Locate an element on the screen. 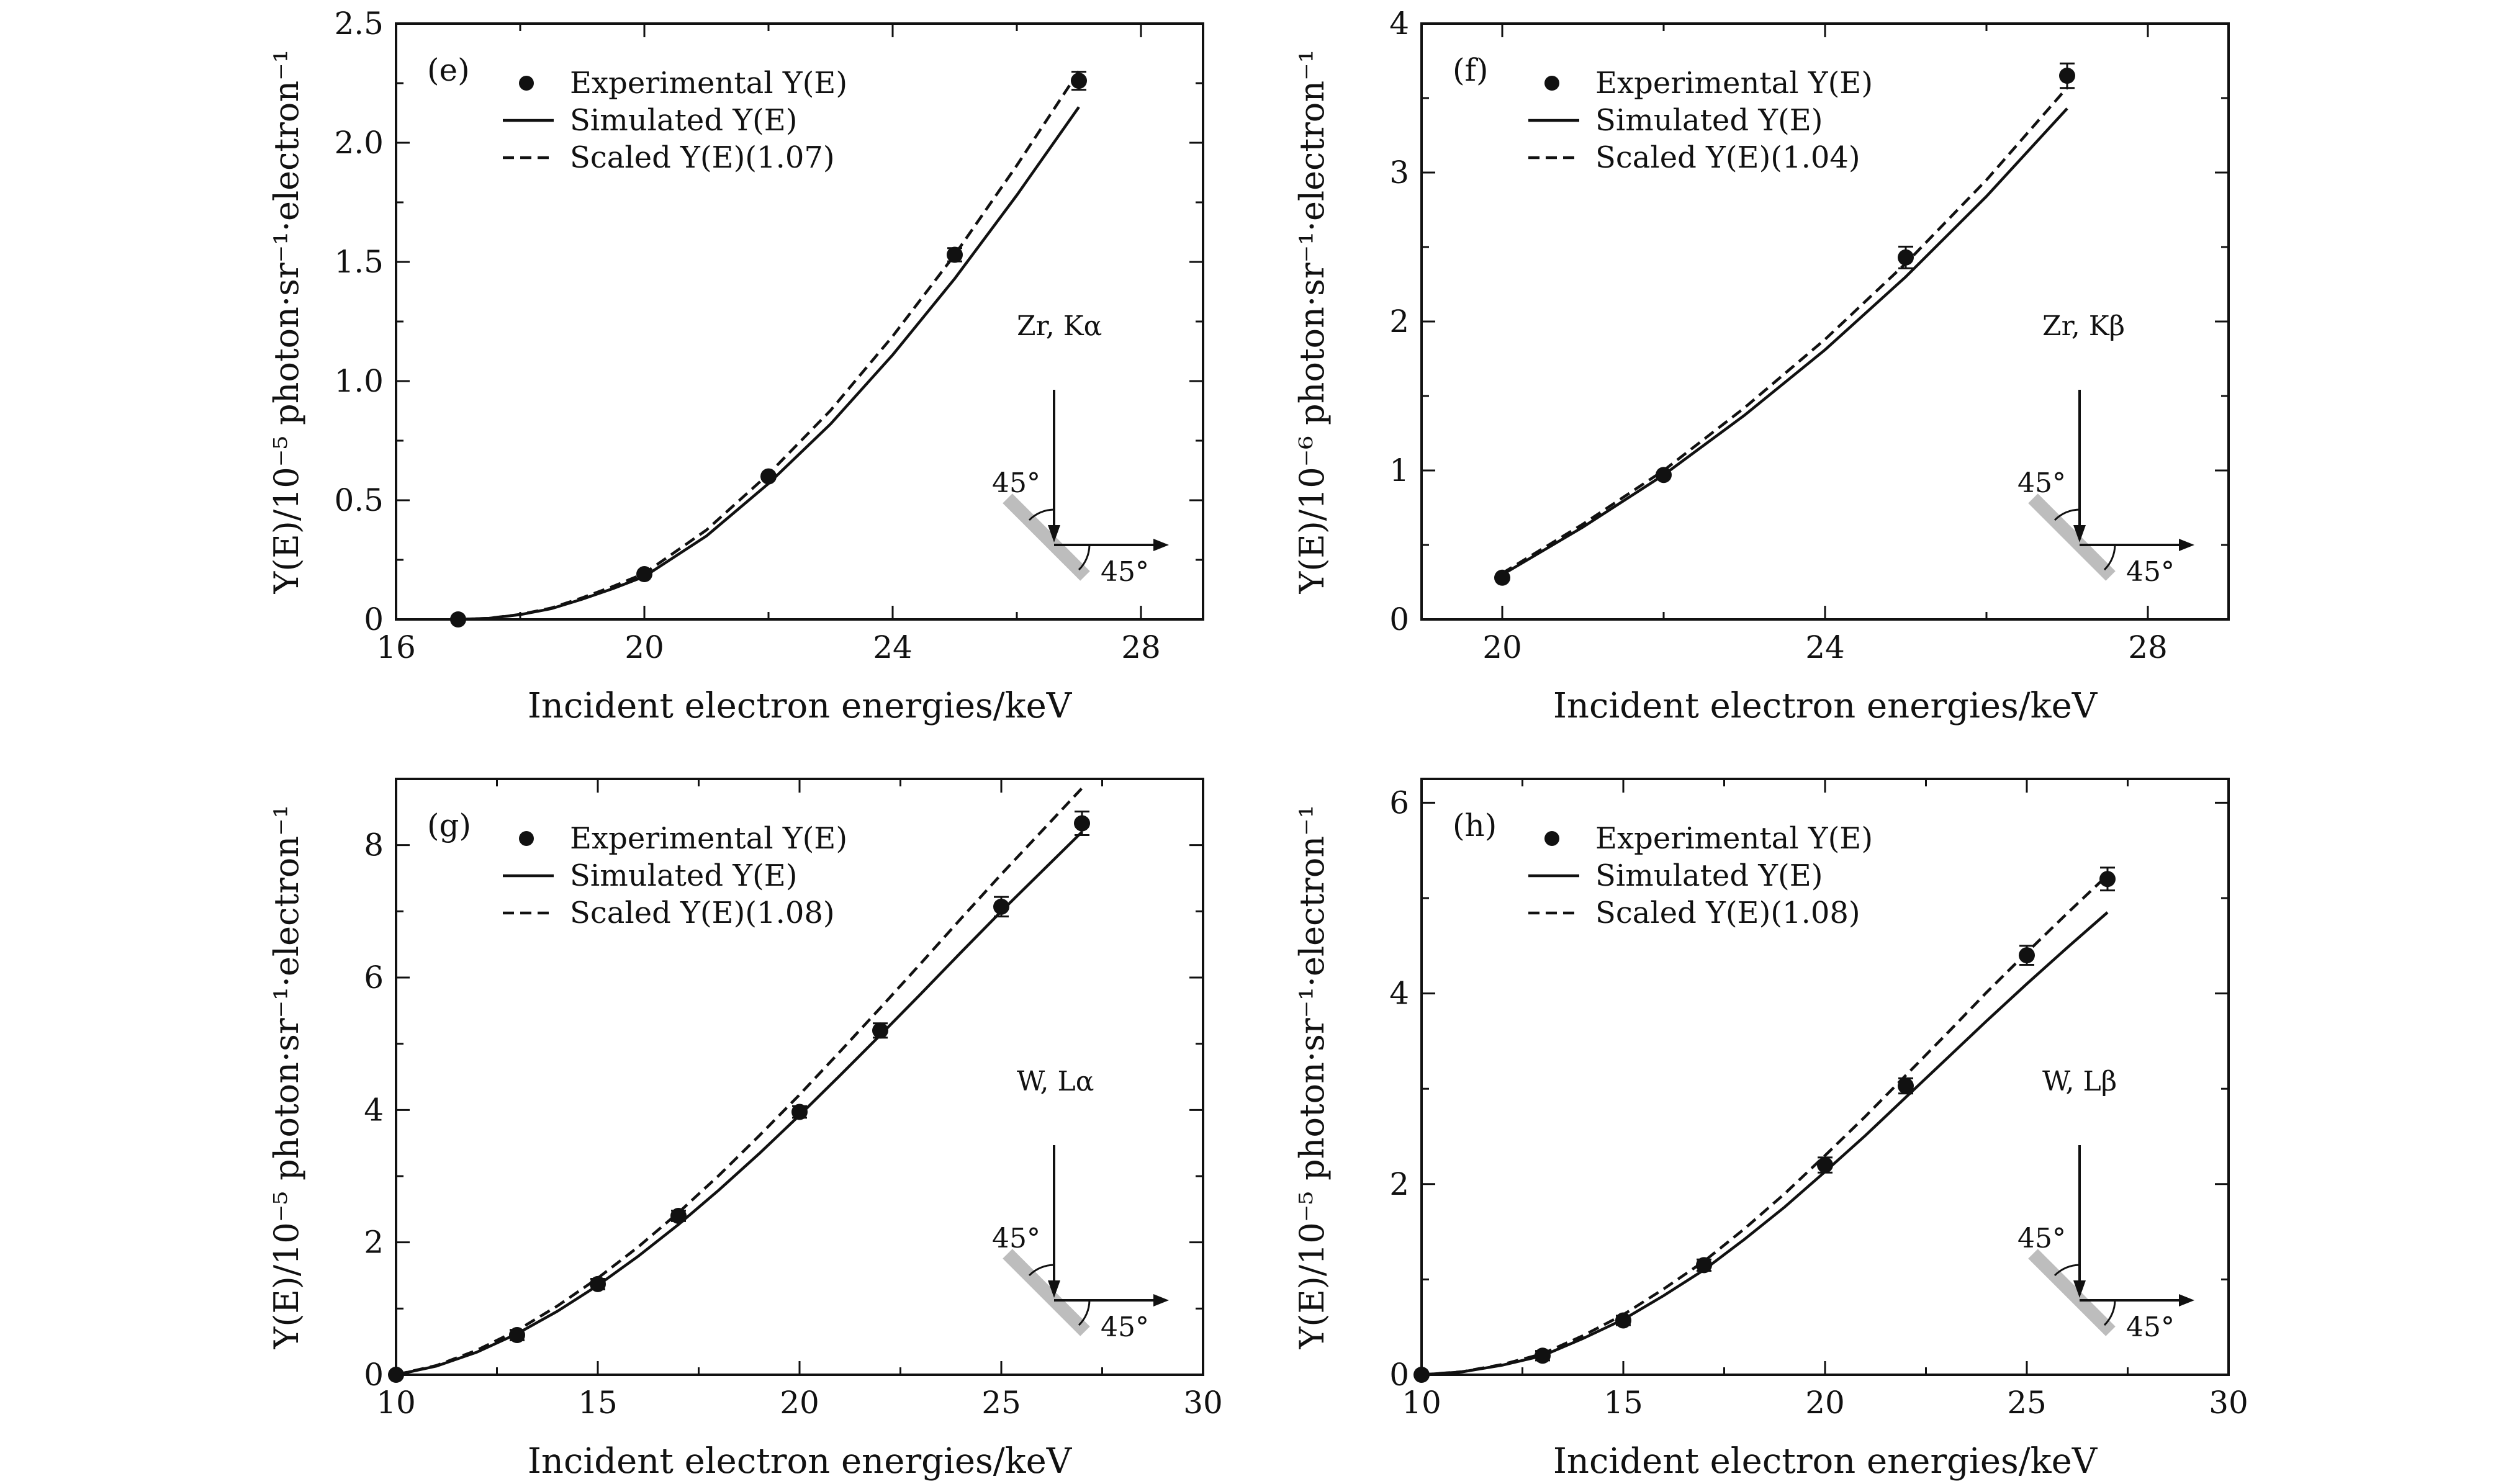 The height and width of the screenshot is (1484, 2493). y-tick-label: 8 is located at coordinates (374, 845).